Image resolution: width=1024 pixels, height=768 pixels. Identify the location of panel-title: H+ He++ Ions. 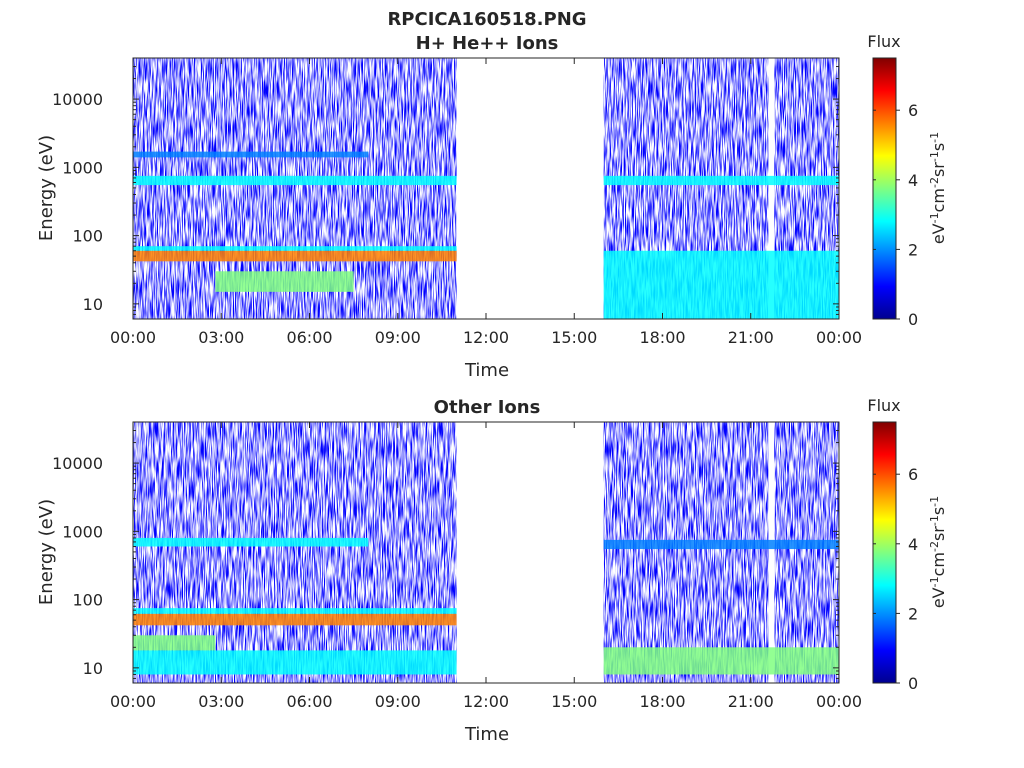
(487, 43).